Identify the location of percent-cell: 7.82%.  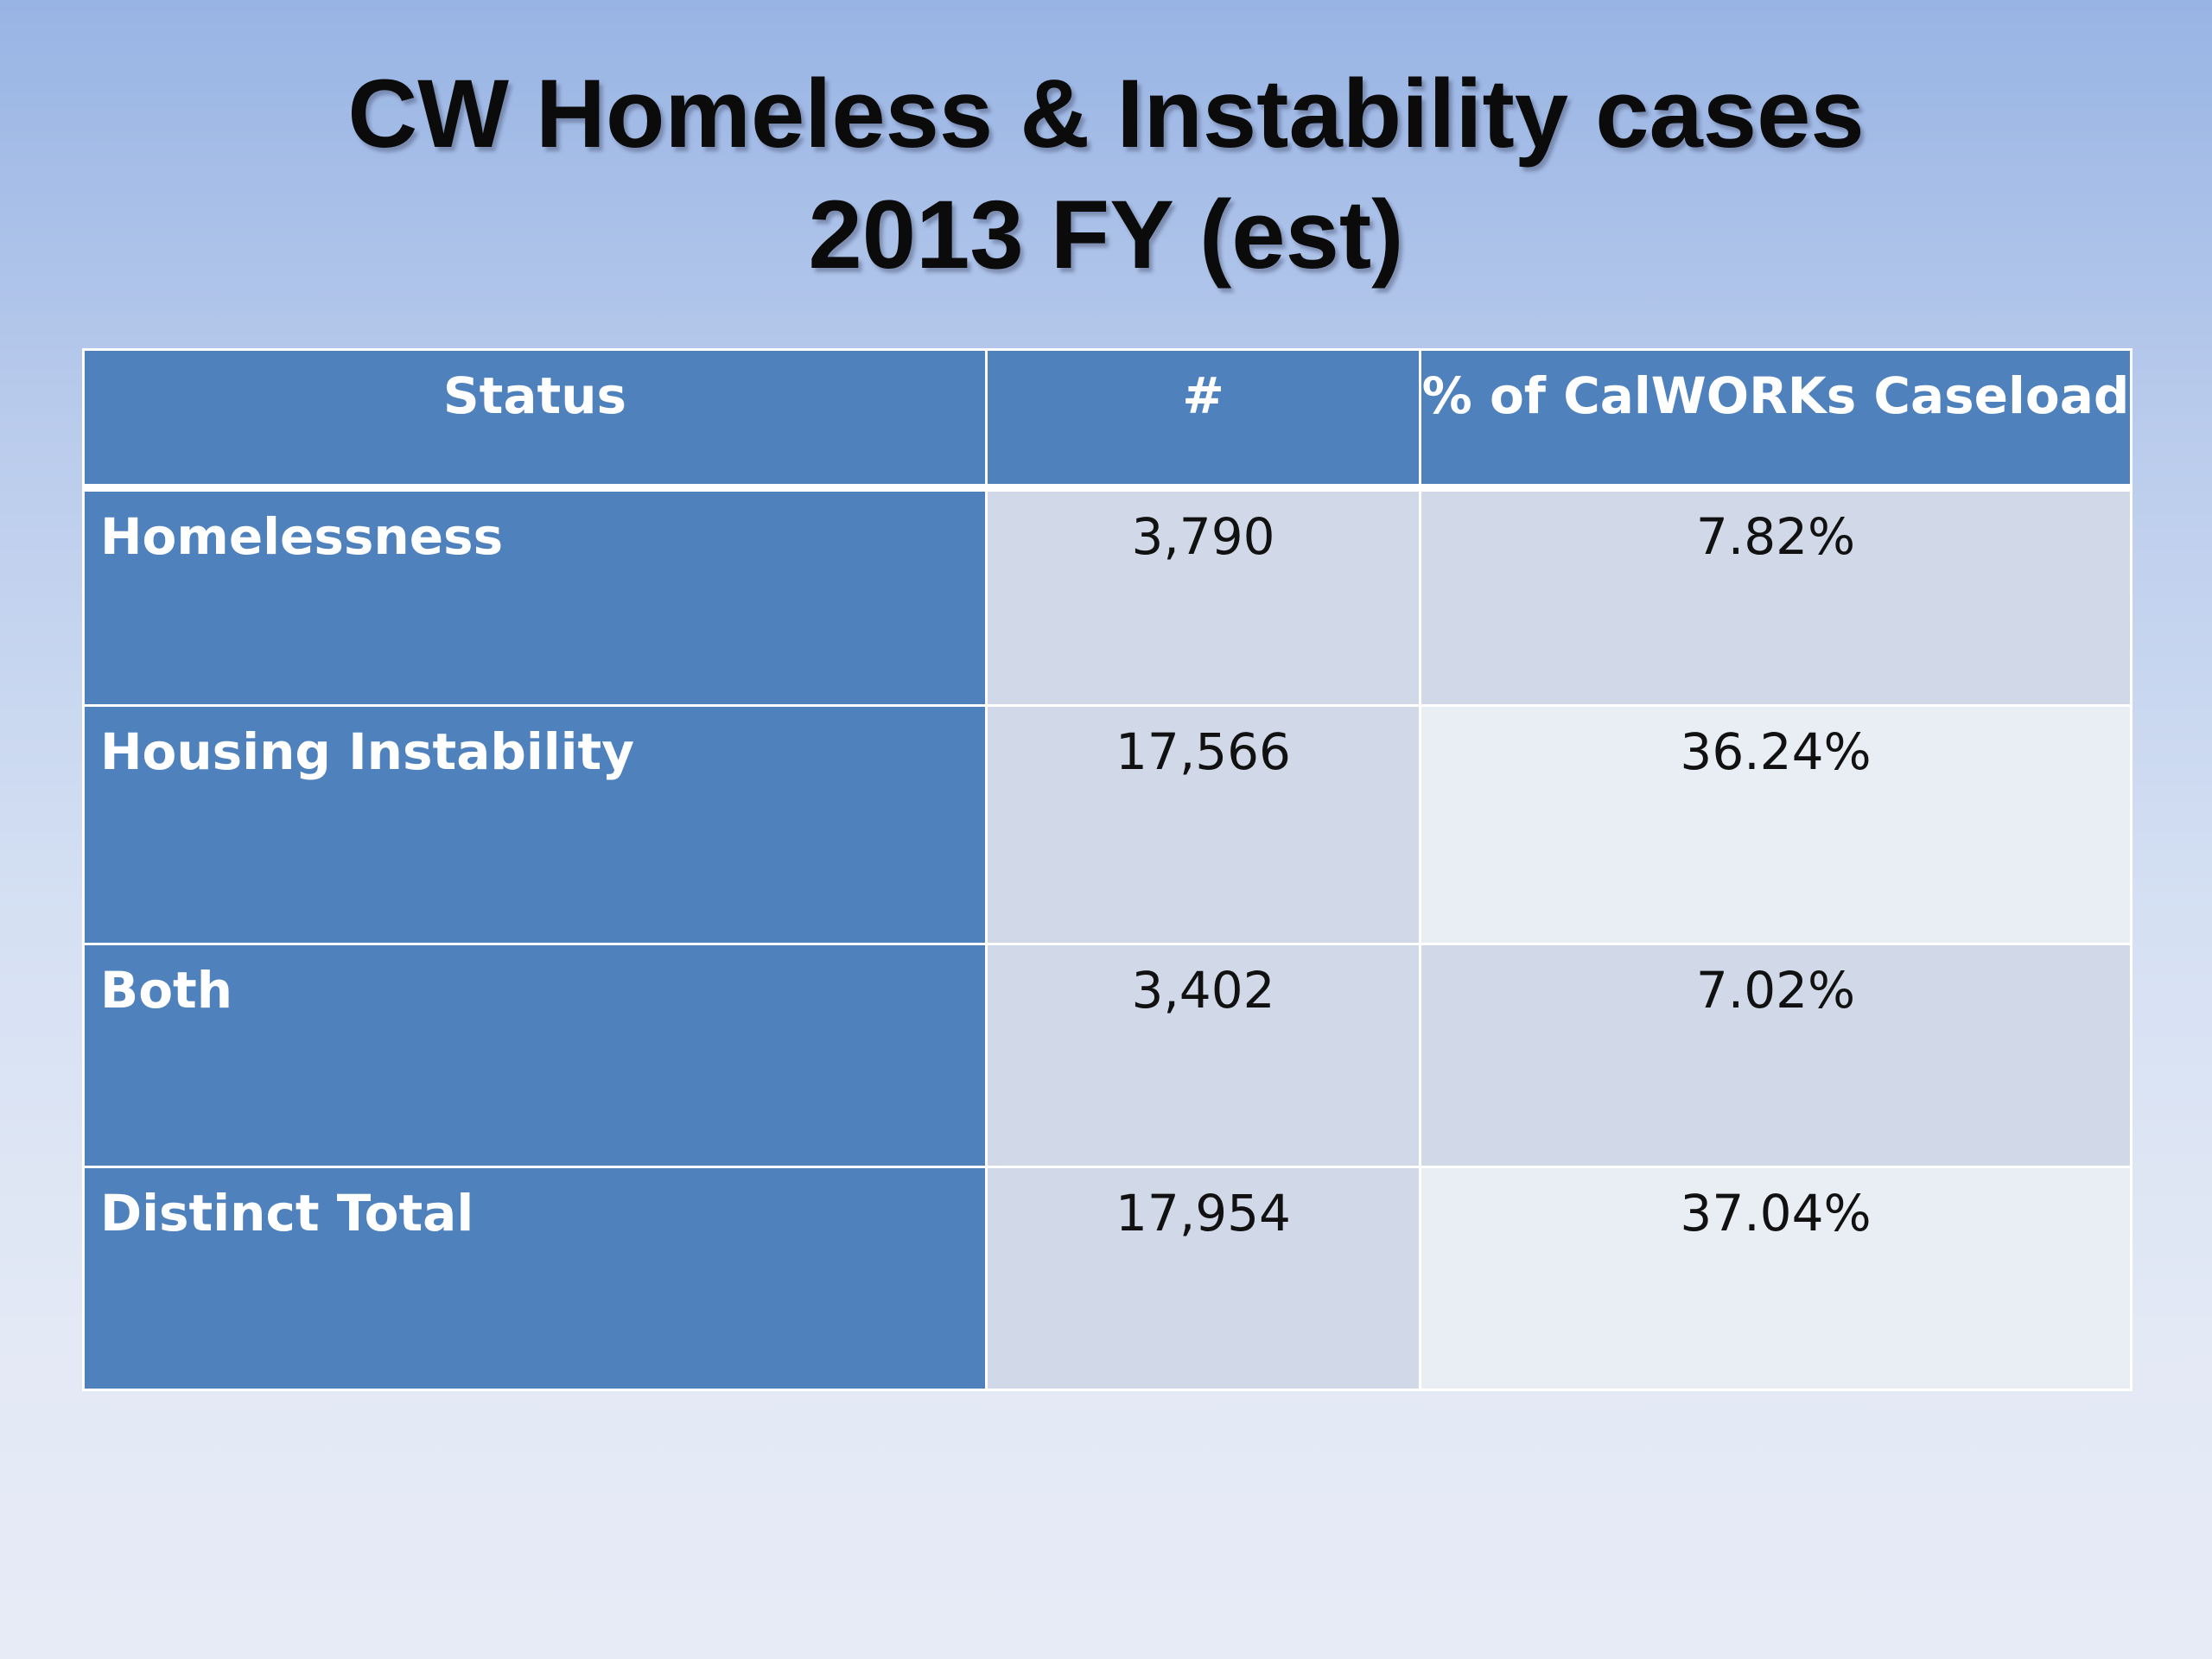
(1776, 596).